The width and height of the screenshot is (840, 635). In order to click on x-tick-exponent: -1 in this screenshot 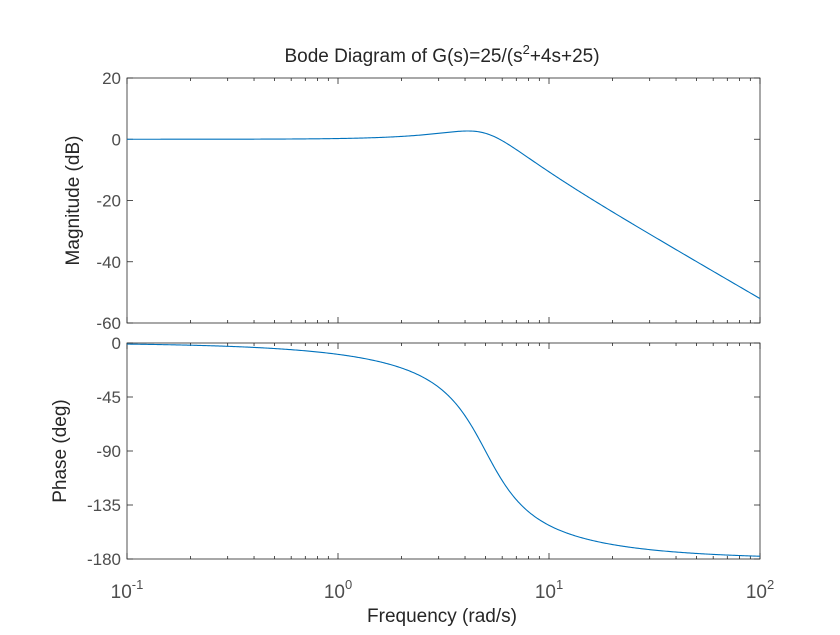, I will do `click(138, 584)`.